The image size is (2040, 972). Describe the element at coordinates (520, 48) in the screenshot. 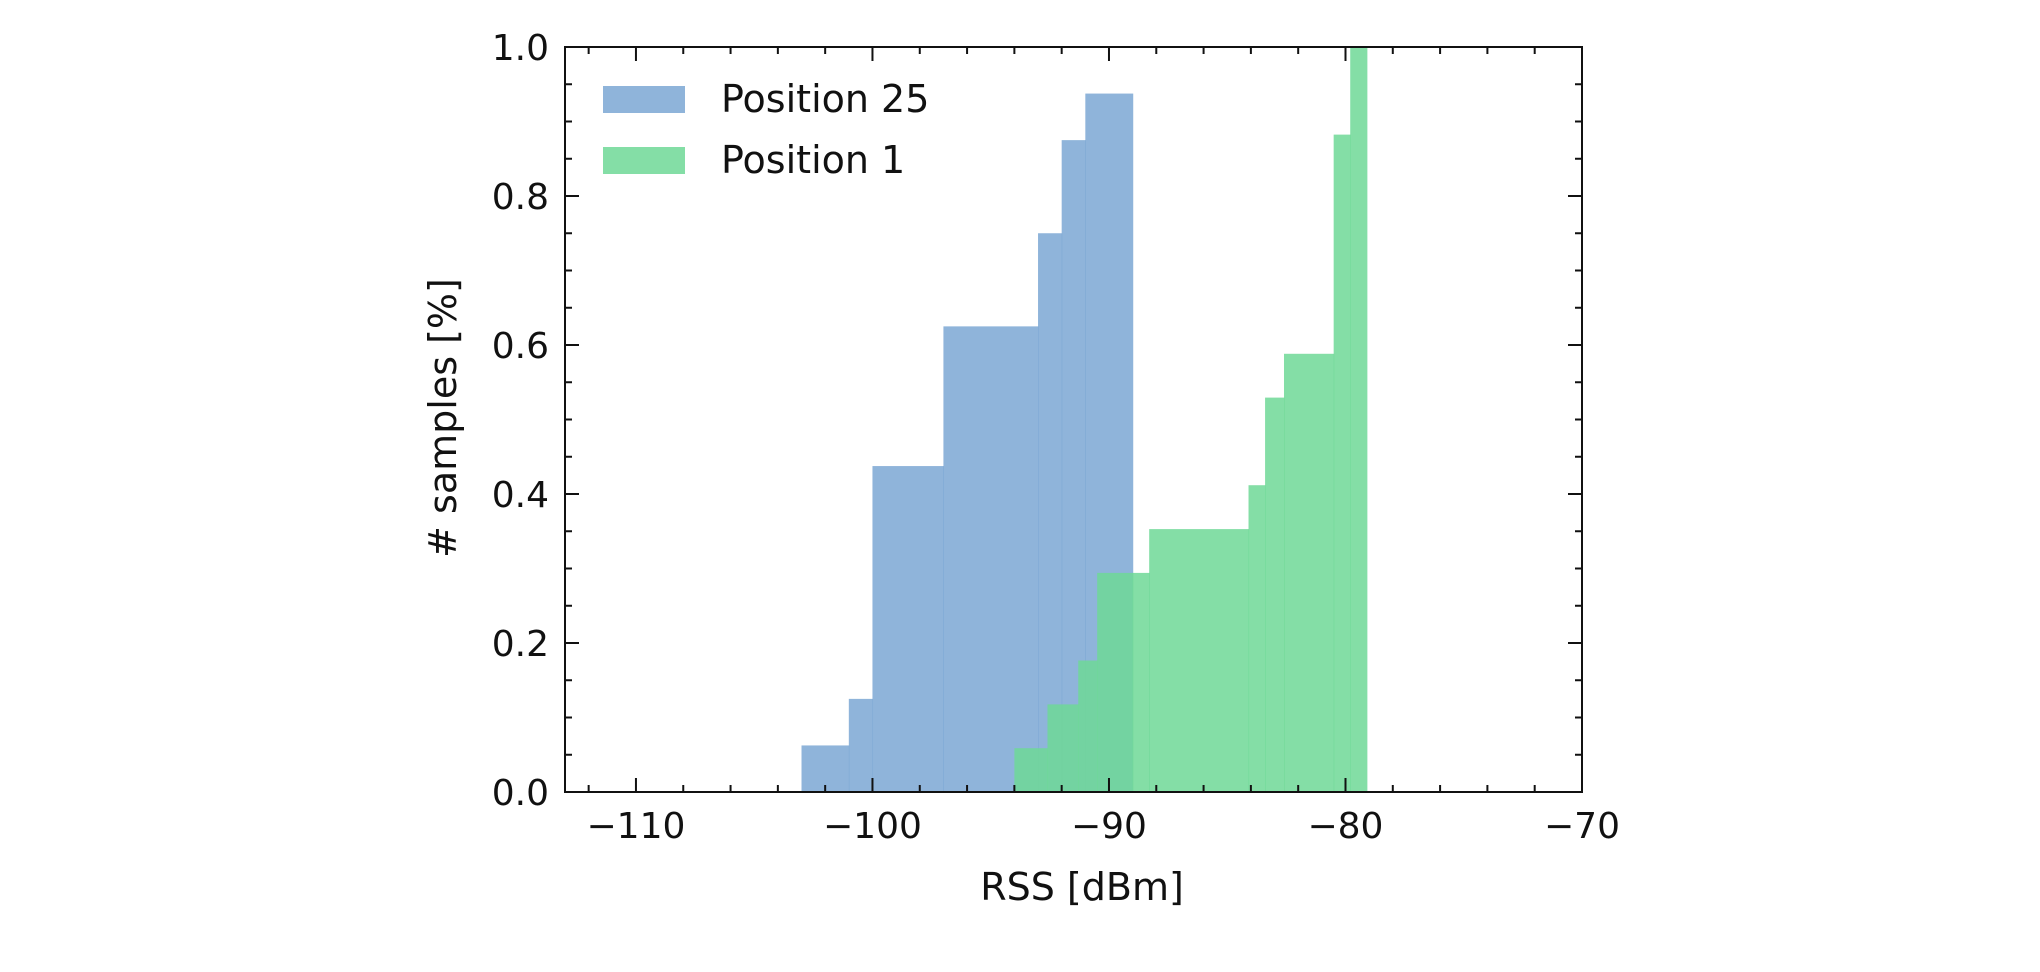

I see `y-tick-label: 1.0` at that location.